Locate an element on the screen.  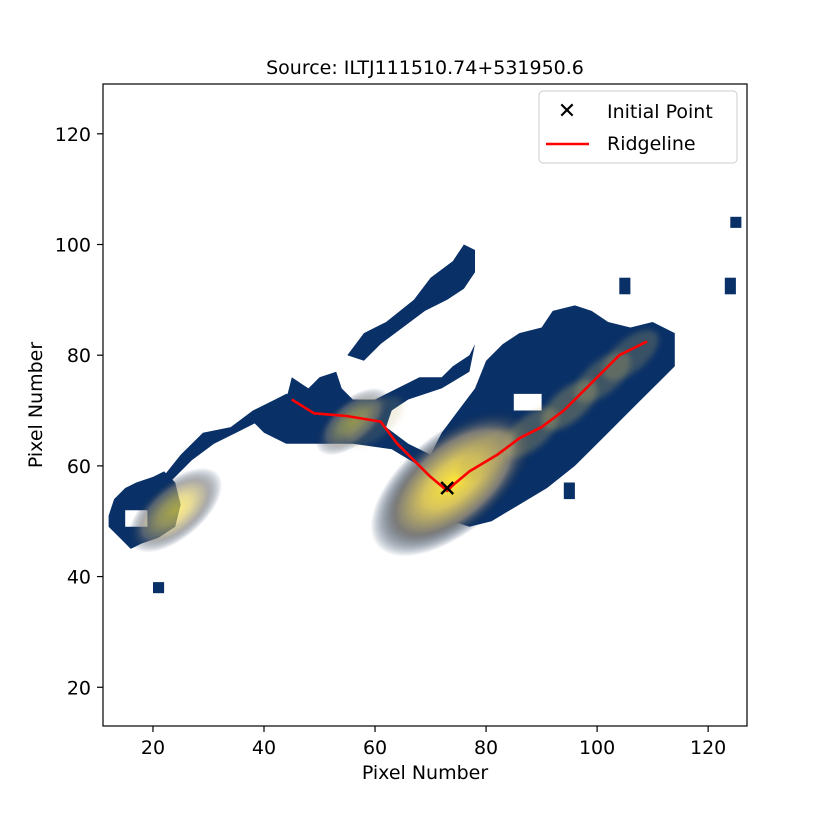
legend-marker-initial-point: ✕ is located at coordinates (567, 111).